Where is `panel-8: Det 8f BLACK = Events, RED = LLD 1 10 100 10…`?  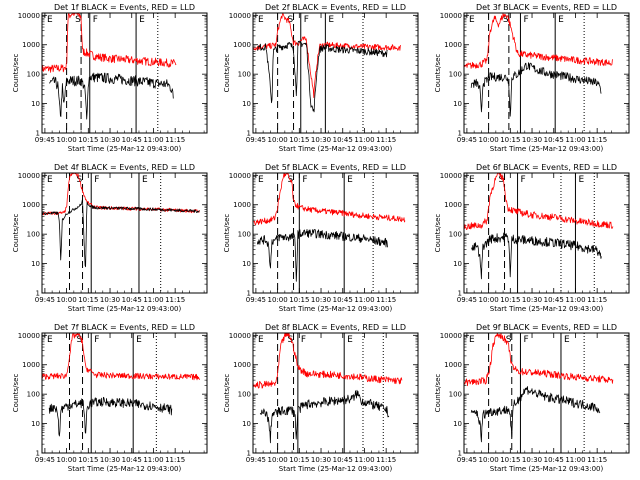 panel-8: Det 8f BLACK = Events, RED = LLD 1 10 100 10… is located at coordinates (321, 398).